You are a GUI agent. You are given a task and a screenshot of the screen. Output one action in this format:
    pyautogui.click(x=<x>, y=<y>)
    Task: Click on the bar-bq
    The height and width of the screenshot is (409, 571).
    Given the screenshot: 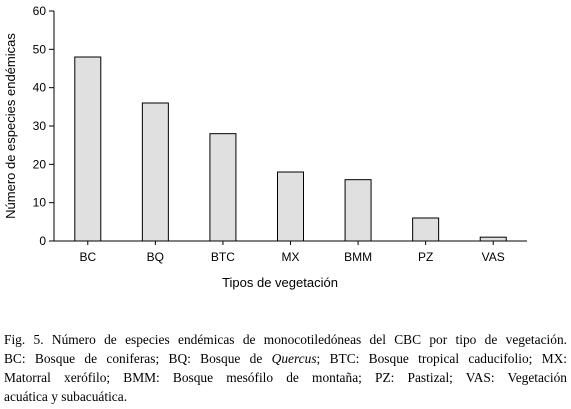 What is the action you would take?
    pyautogui.click(x=155, y=172)
    